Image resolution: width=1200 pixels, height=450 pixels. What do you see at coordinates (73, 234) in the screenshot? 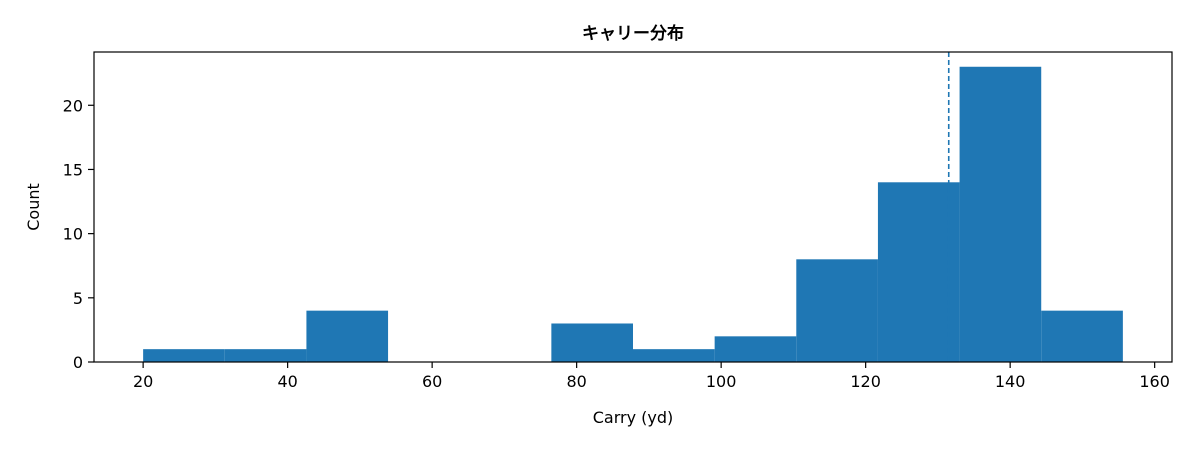
I see `y-tick-label: 10` at bounding box center [73, 234].